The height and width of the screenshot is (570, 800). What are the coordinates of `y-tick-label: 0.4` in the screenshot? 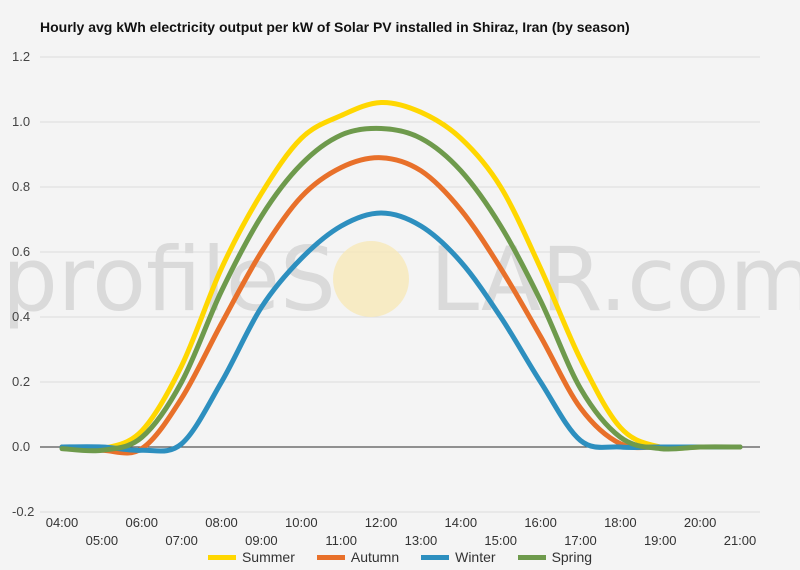 It's located at (21, 316).